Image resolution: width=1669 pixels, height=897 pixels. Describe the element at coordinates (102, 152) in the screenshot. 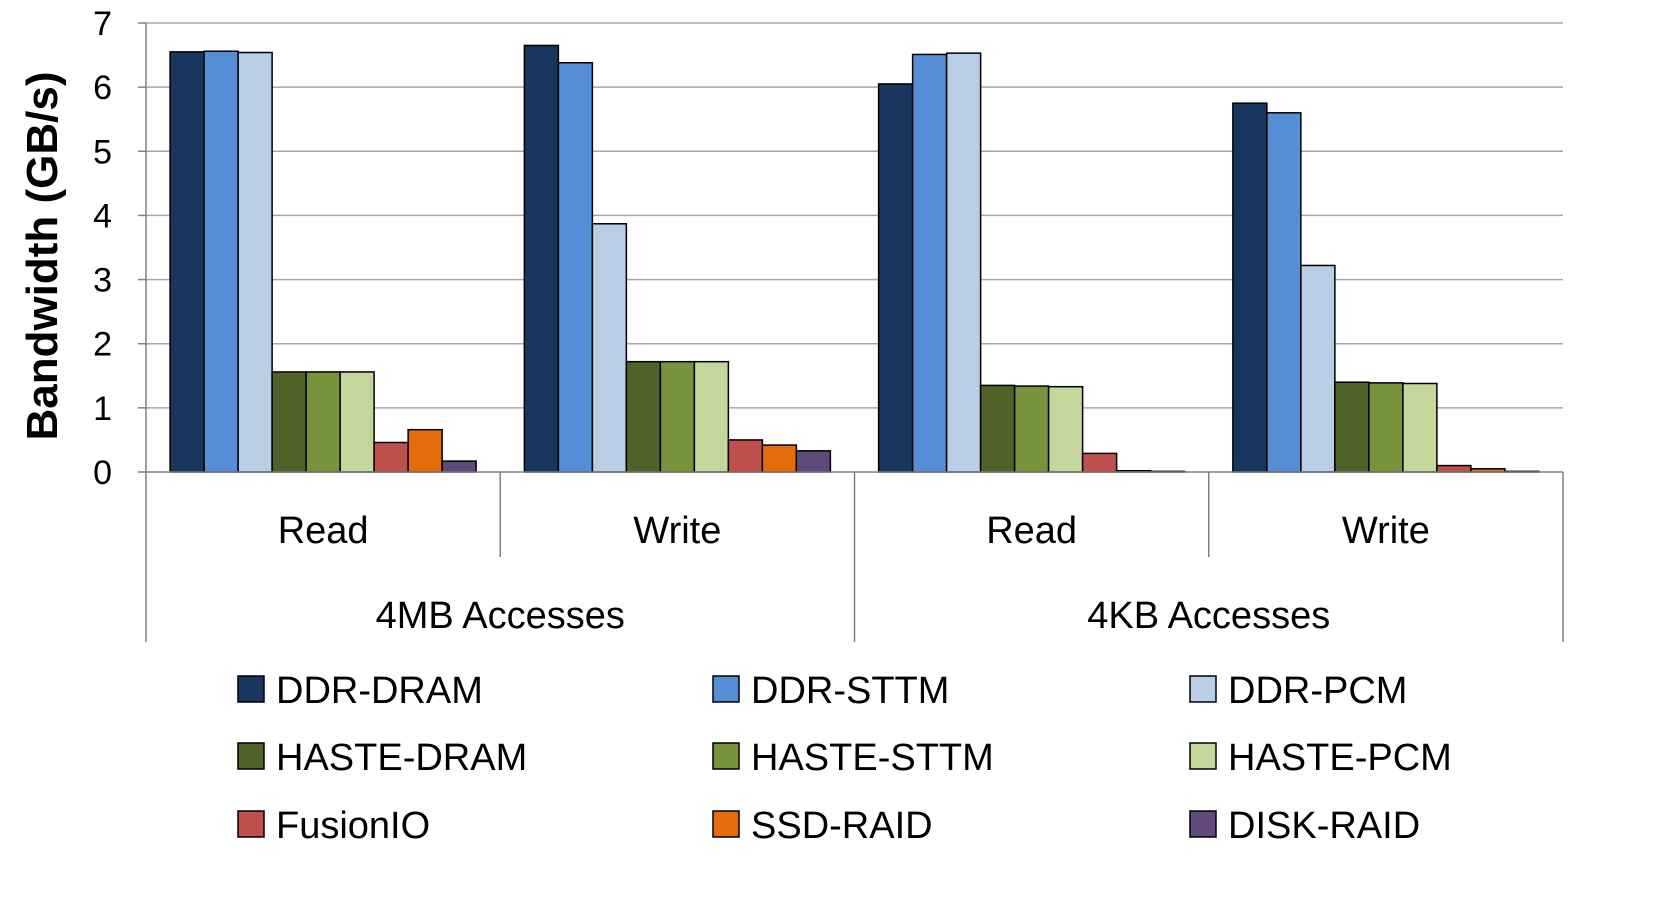

I see `y-tick-label: 5` at that location.